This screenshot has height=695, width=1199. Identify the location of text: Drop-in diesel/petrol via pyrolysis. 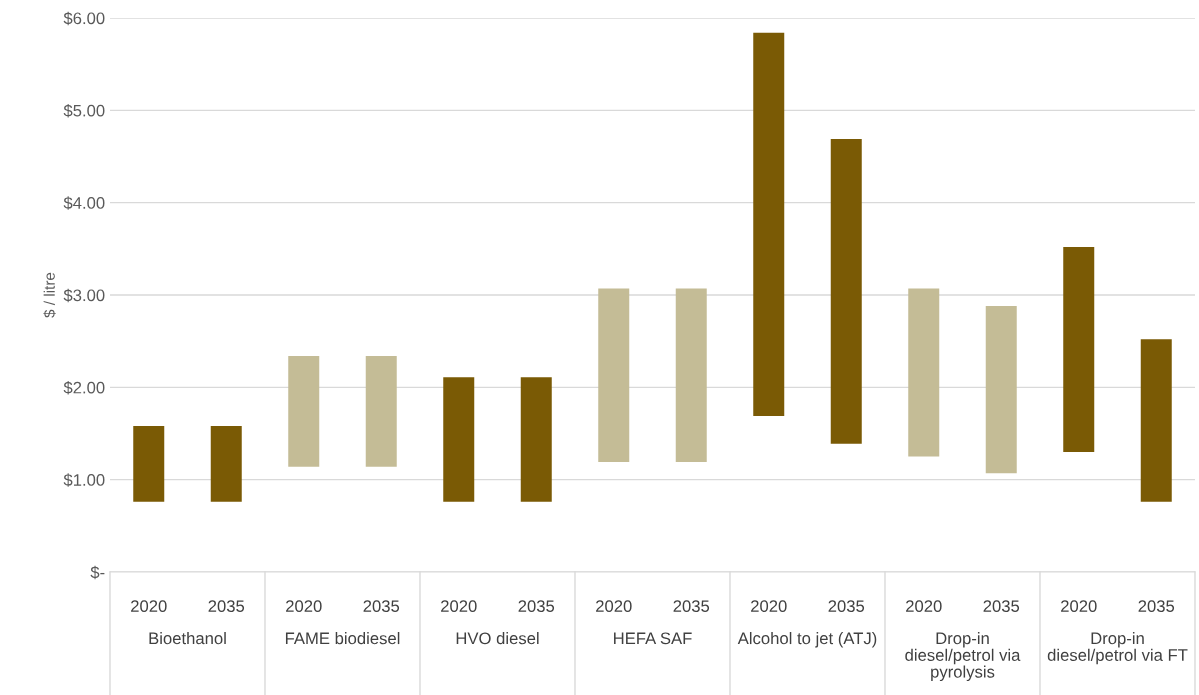
(963, 657).